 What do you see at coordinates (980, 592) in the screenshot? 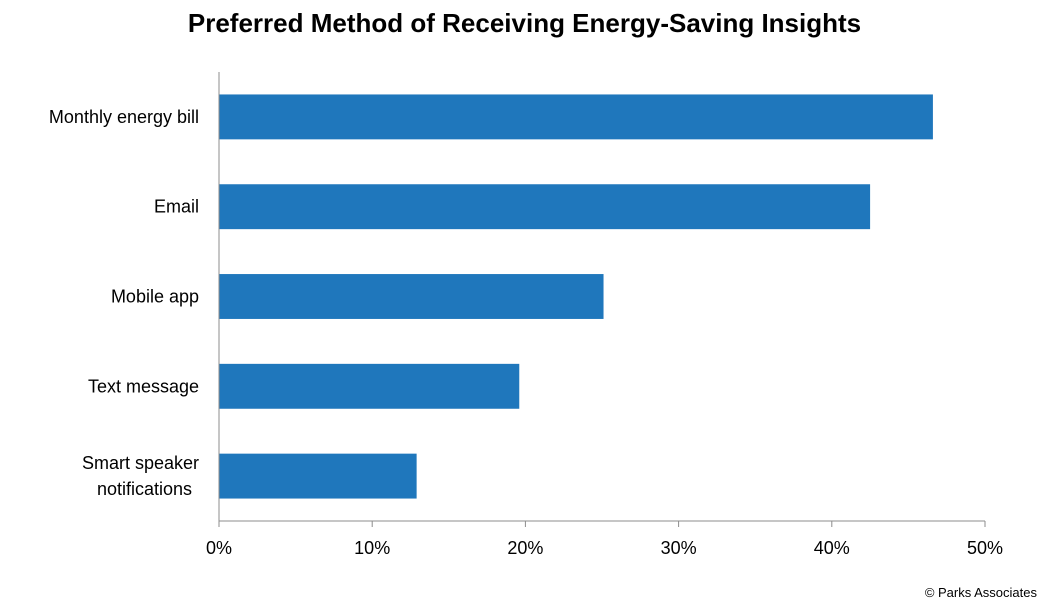
I see `copyright-credit: © Parks Associates` at bounding box center [980, 592].